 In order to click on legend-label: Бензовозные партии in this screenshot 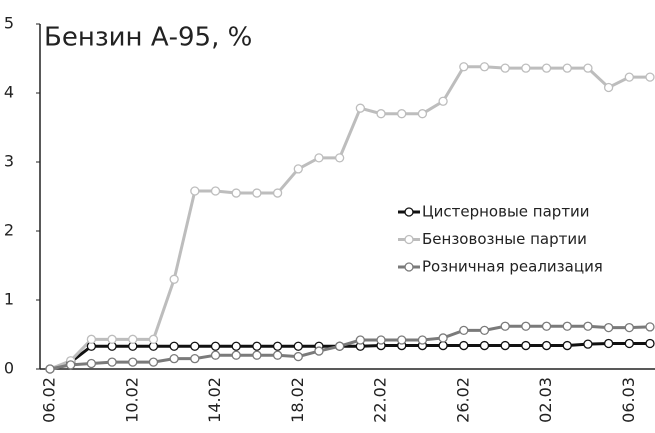, I will do `click(504, 239)`.